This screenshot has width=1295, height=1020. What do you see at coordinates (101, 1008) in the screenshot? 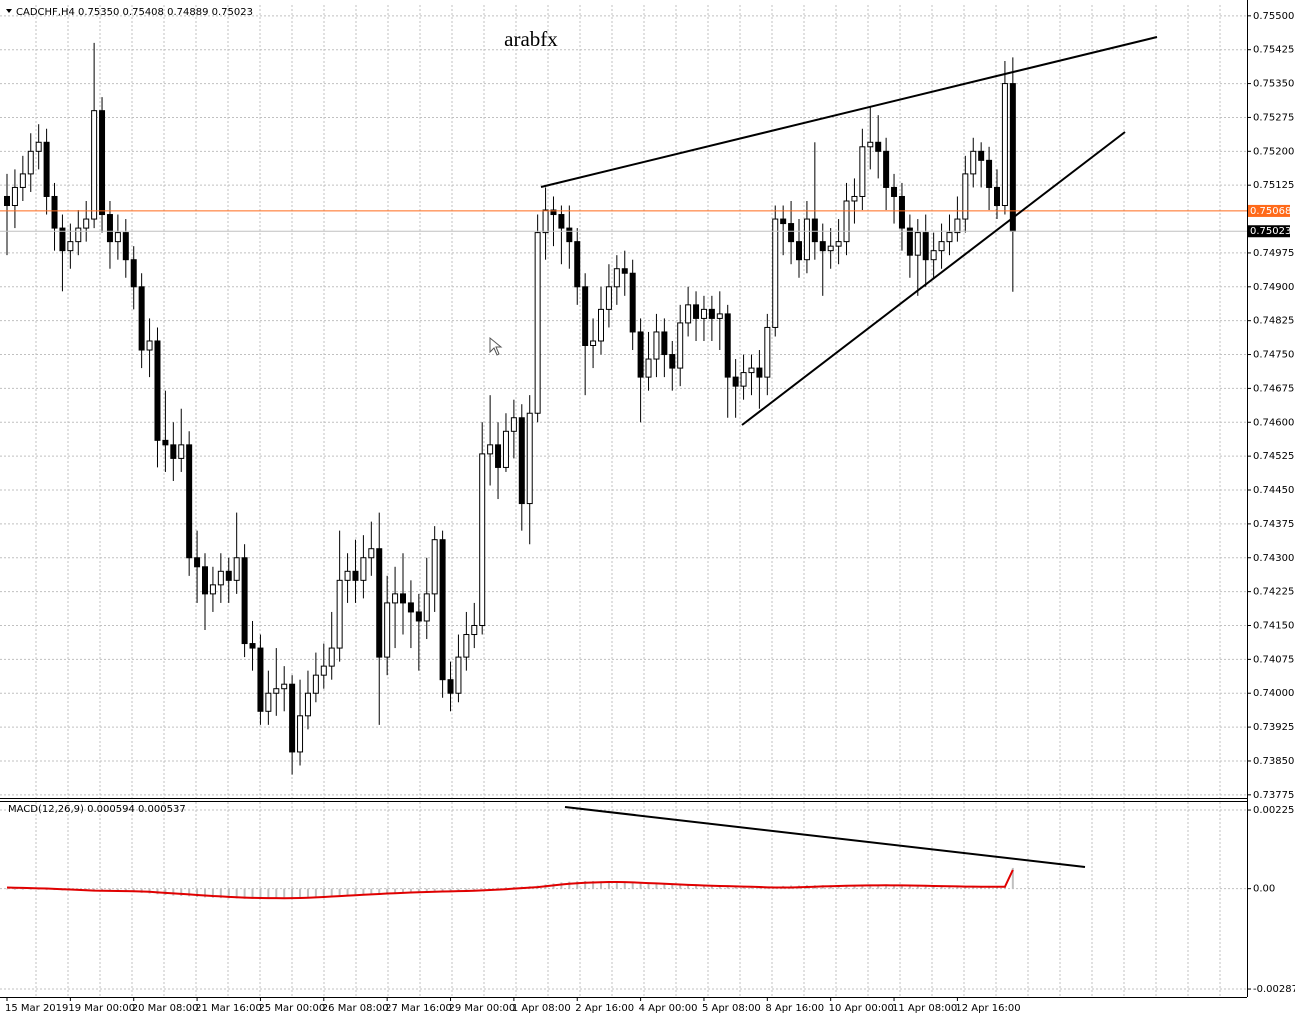
I see `x-tick-label: 19 Mar 00:00` at bounding box center [101, 1008].